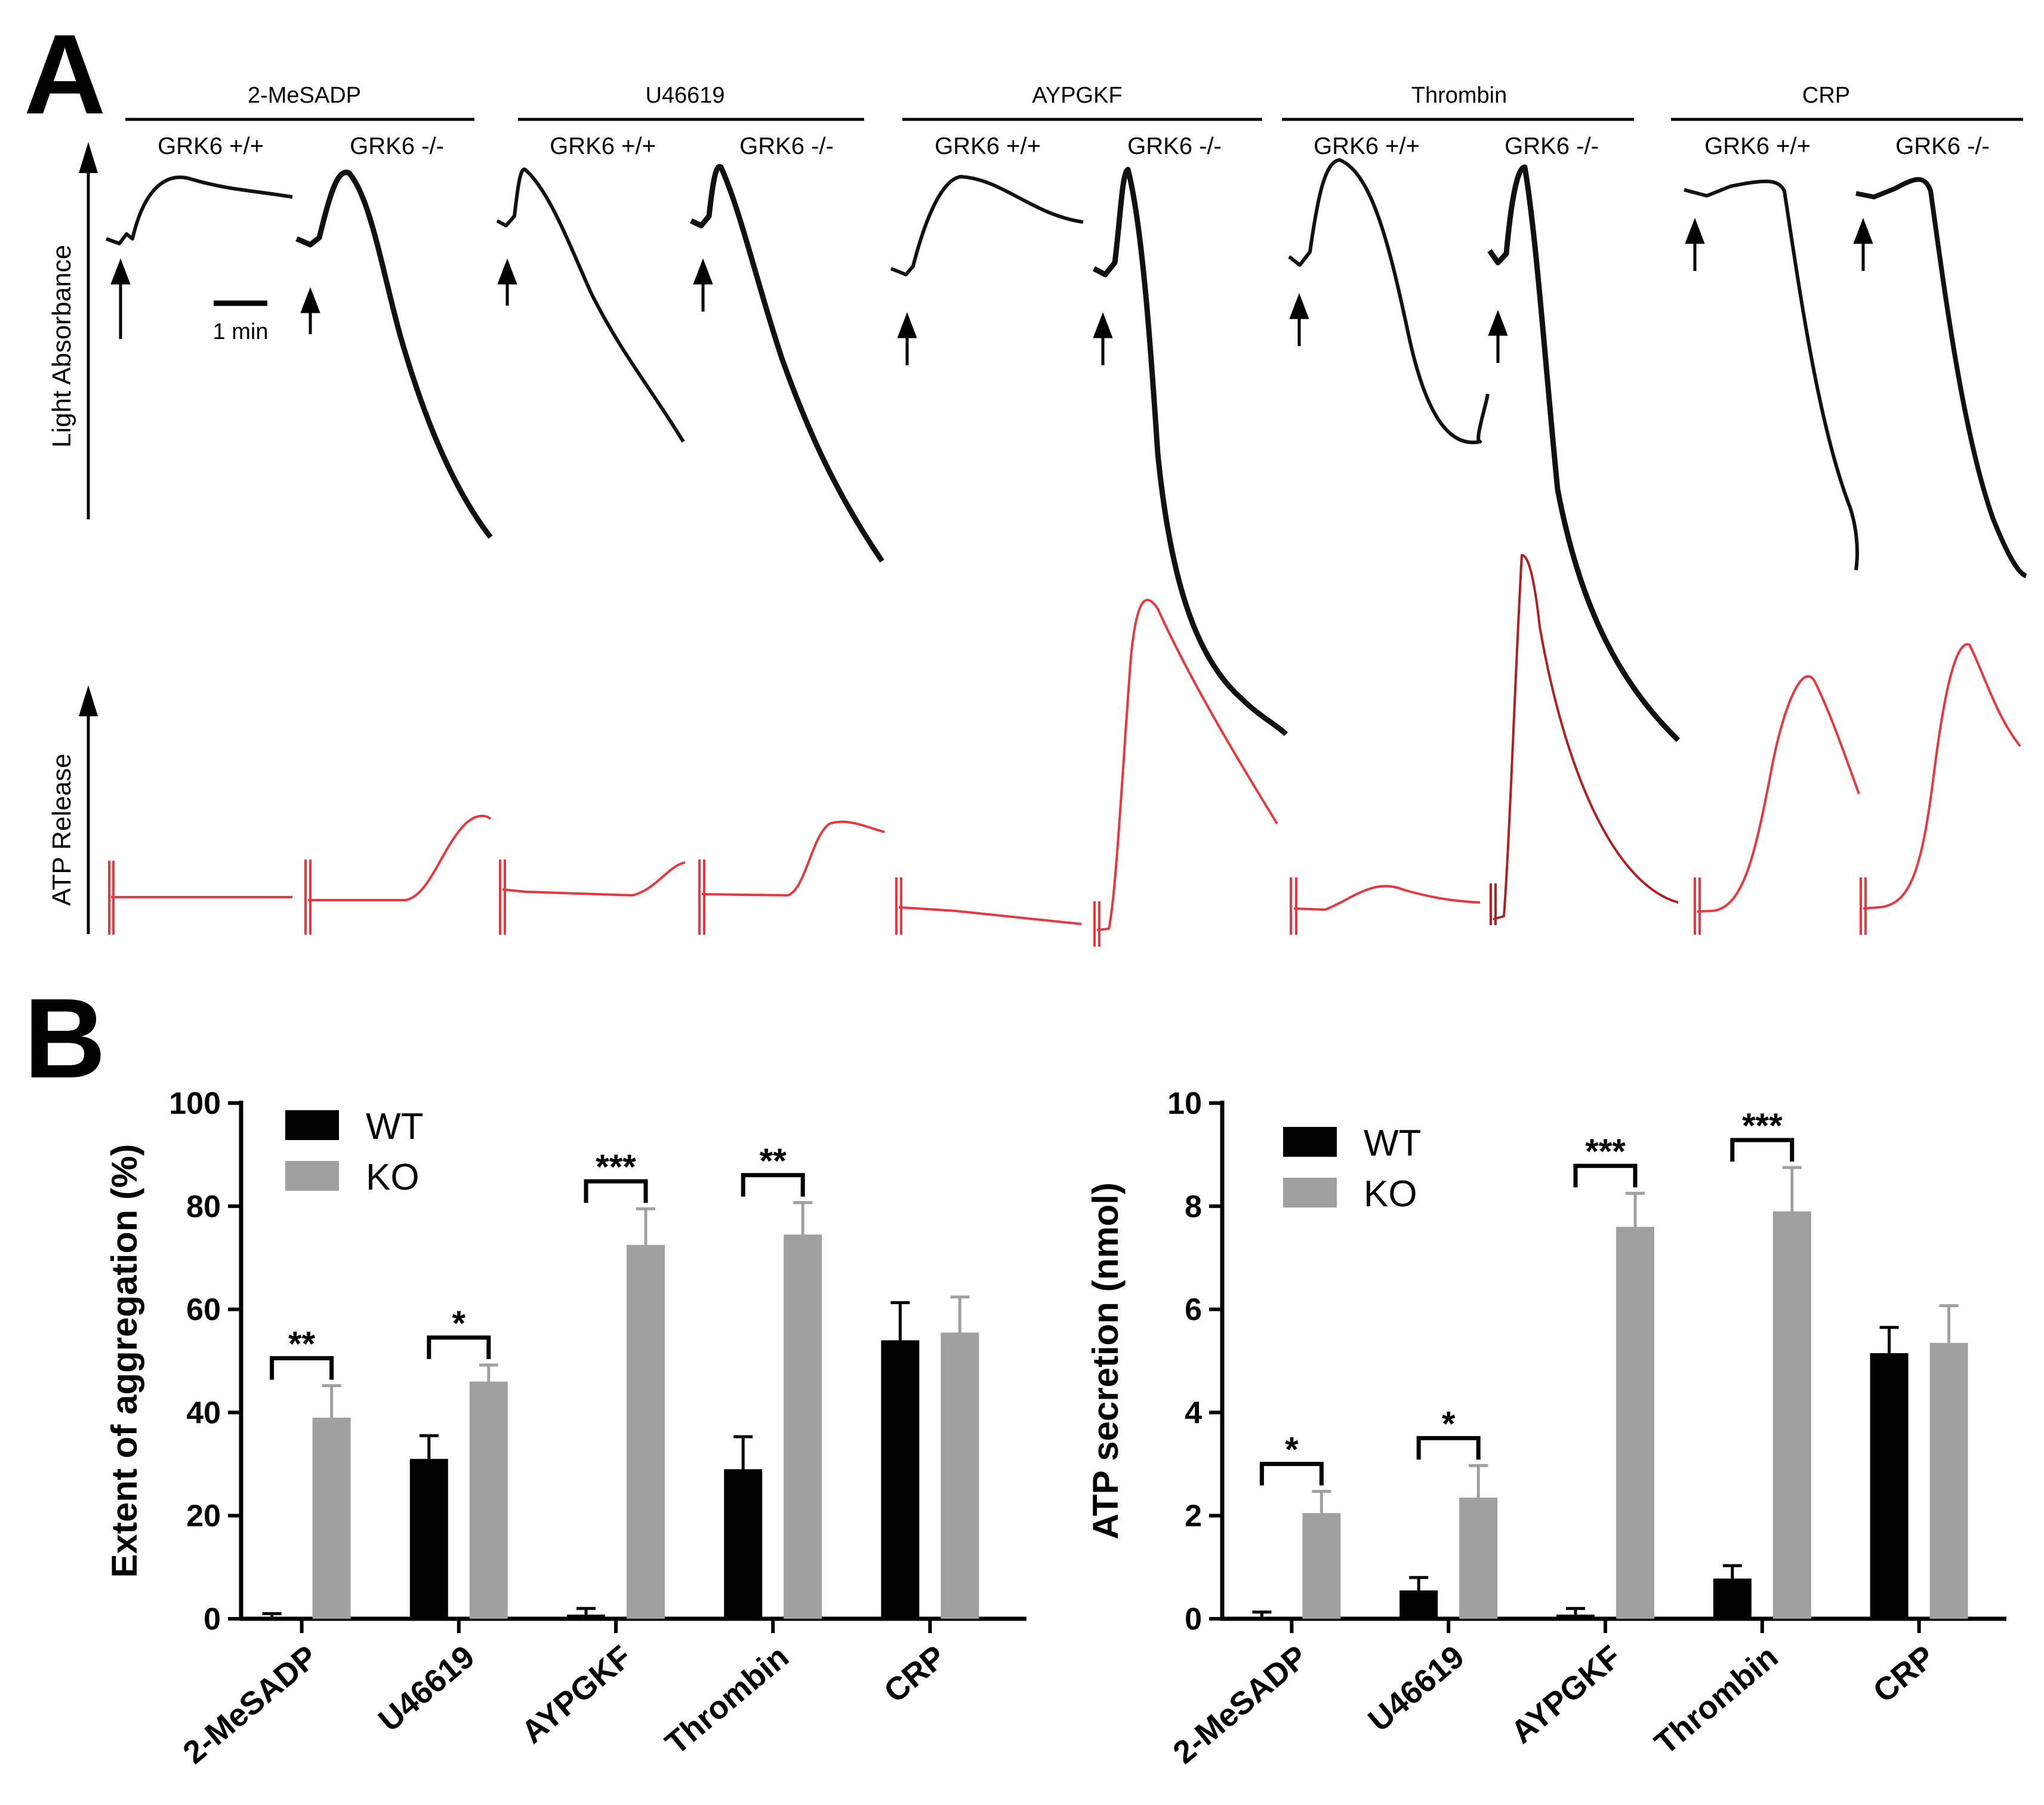 The width and height of the screenshot is (2044, 1805). Describe the element at coordinates (691, 121) in the screenshot. I see `group-u46619: U46619 GRK6 +/+ GRK6 -/-` at that location.